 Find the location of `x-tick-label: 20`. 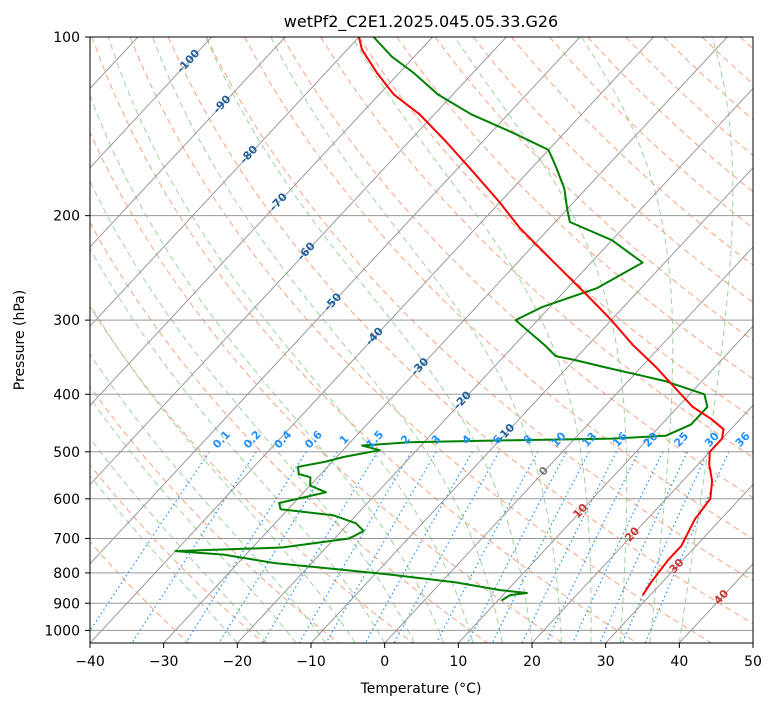

x-tick-label: 20 is located at coordinates (532, 662).